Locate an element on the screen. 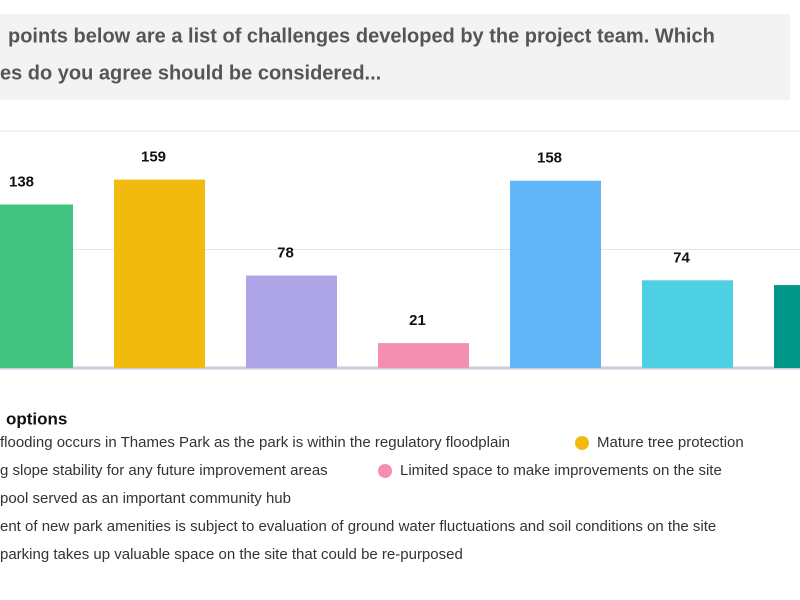 This screenshot has width=800, height=600. title-box is located at coordinates (395, 57).